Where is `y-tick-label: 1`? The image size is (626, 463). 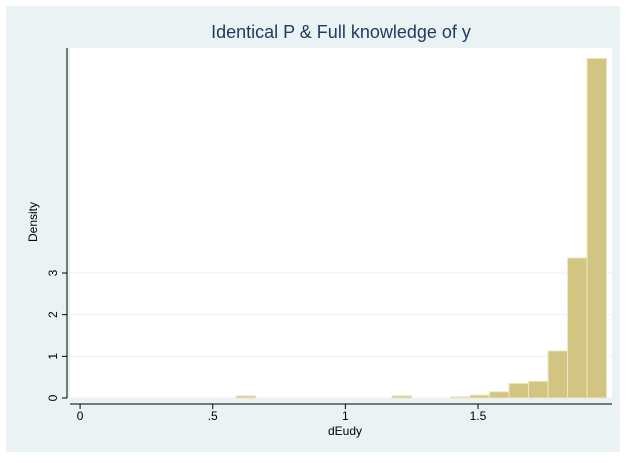 y-tick-label: 1 is located at coordinates (53, 356).